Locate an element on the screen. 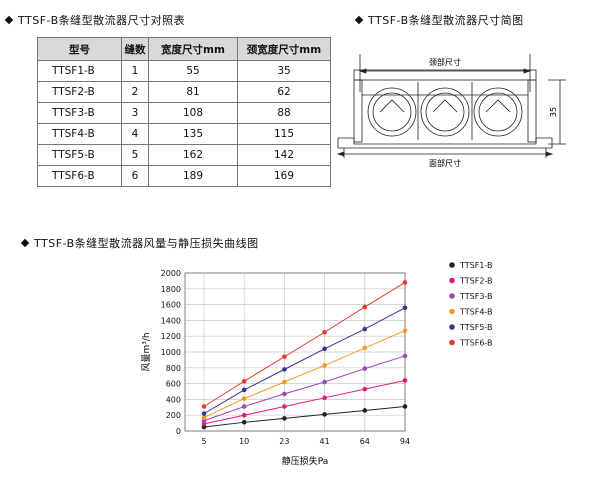 The width and height of the screenshot is (607, 483). legend-label: TTSF4-B is located at coordinates (476, 312).